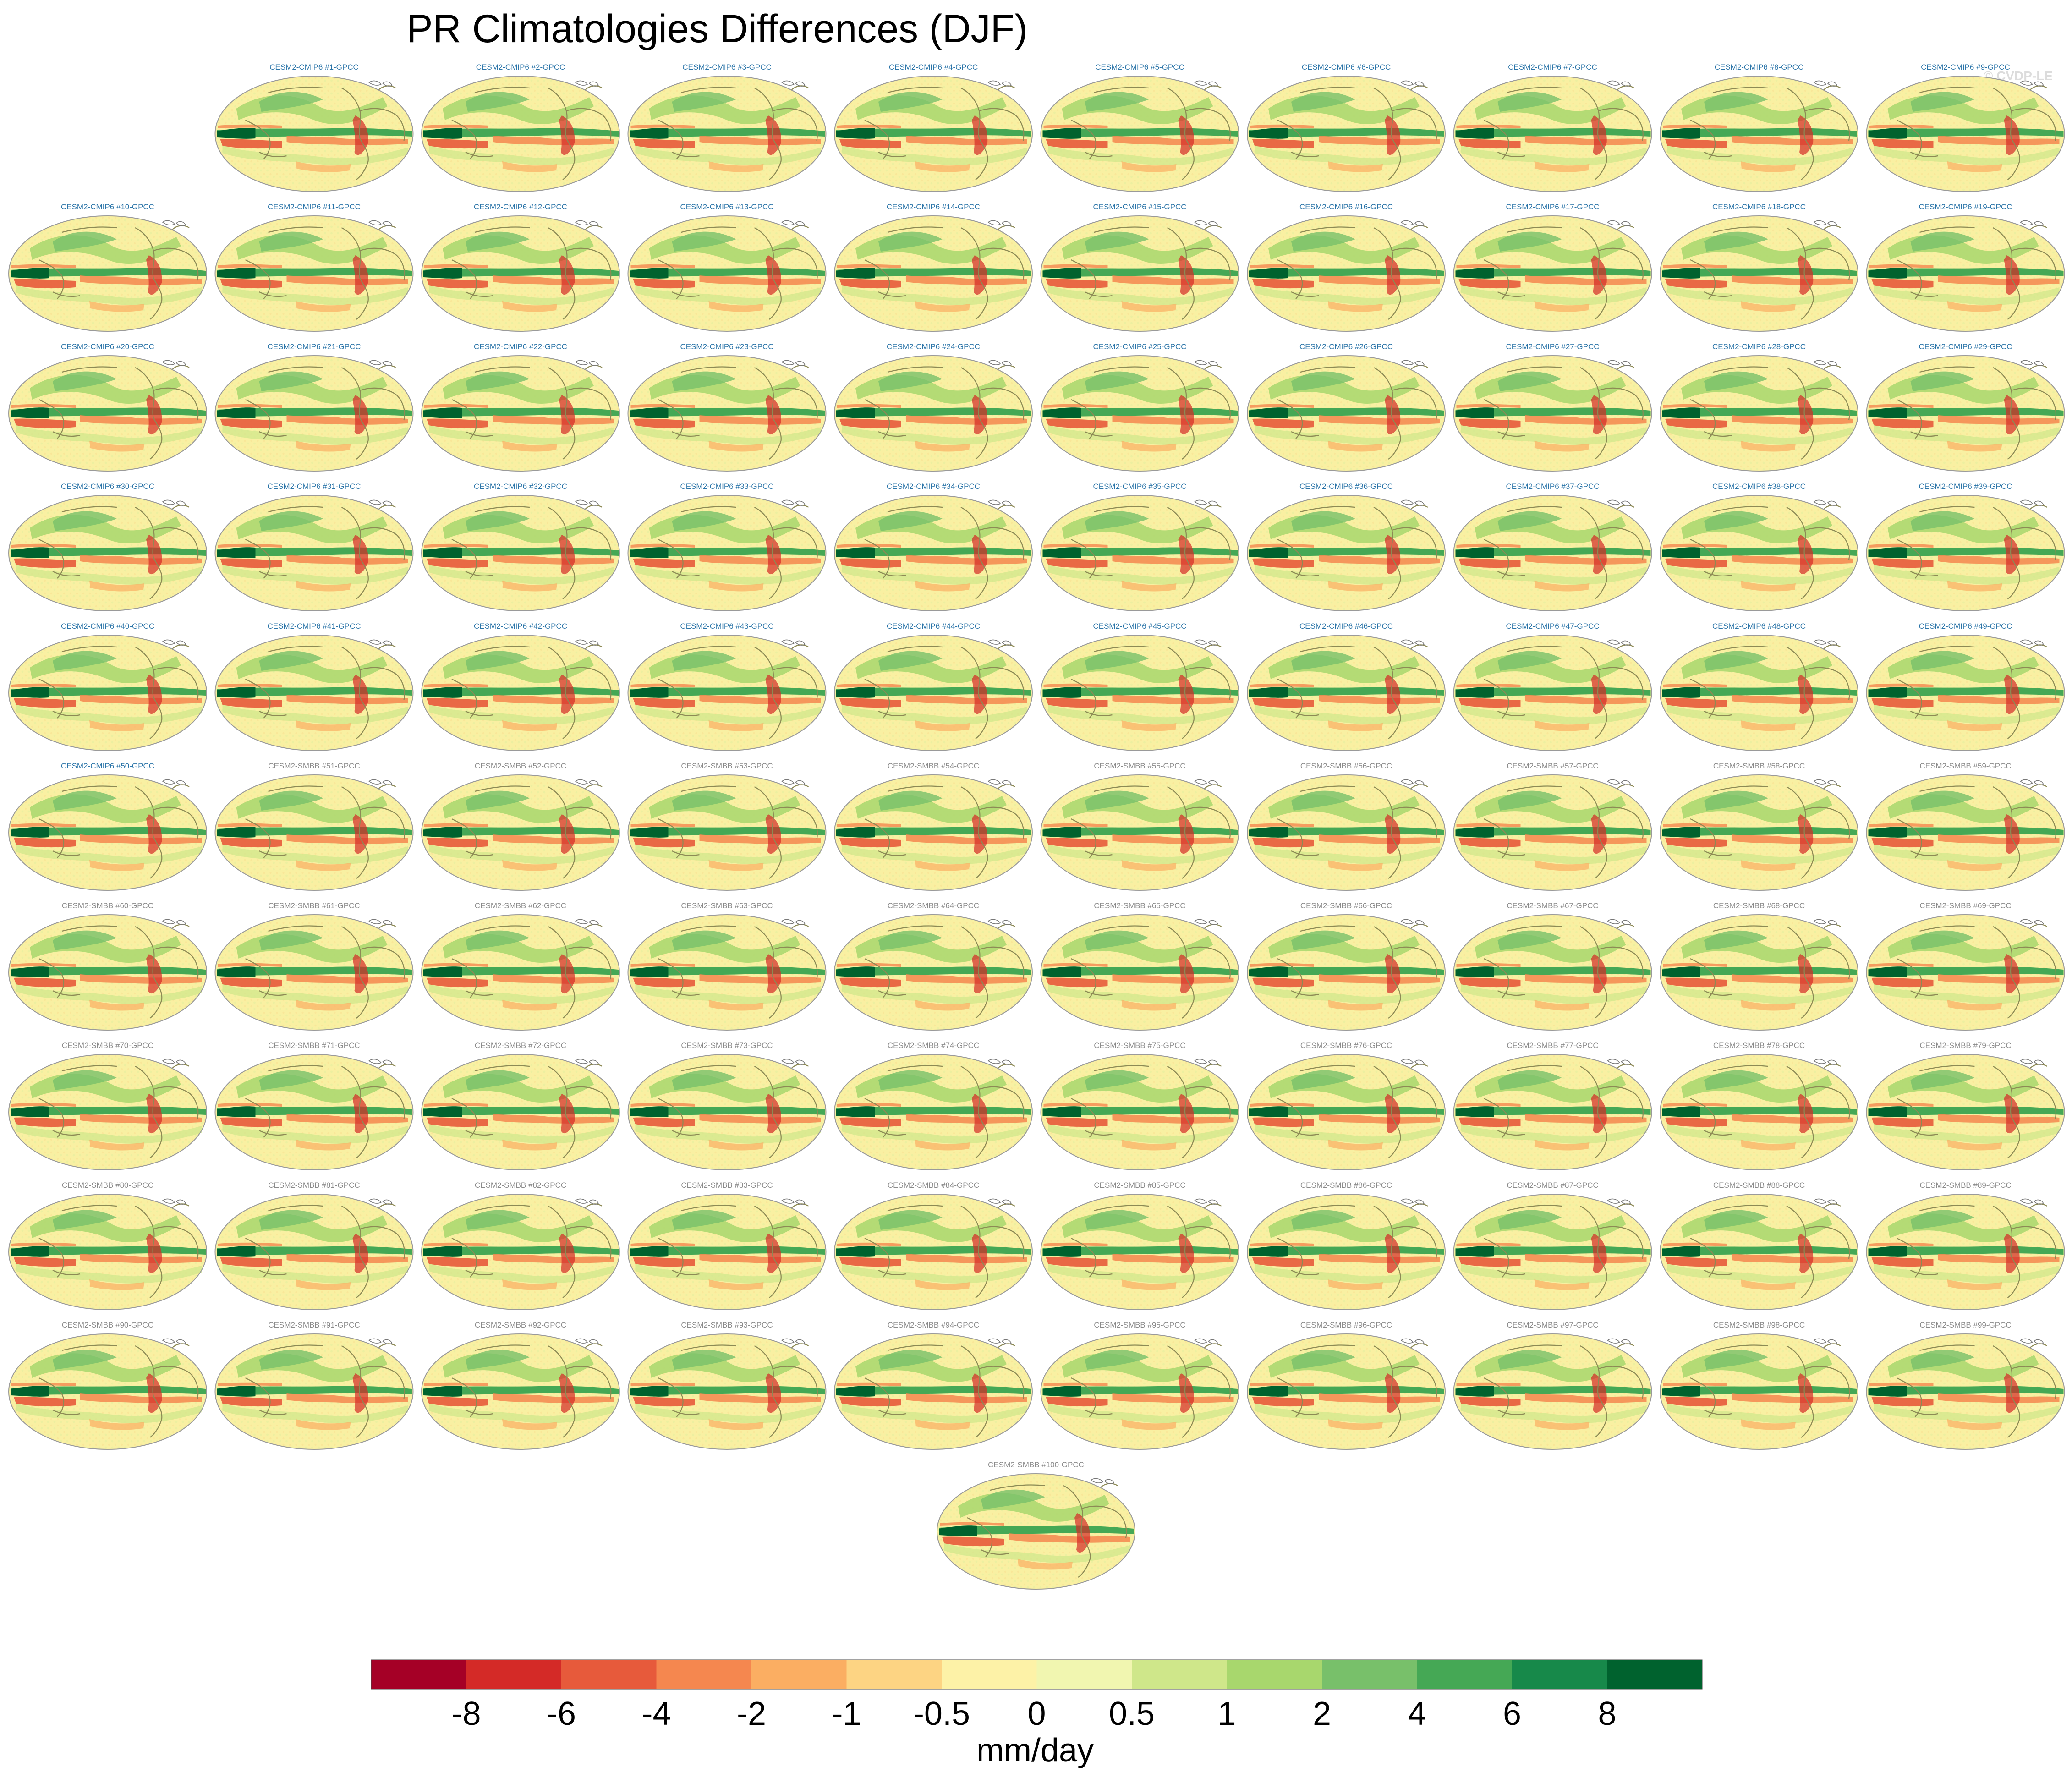  Describe the element at coordinates (1346, 626) in the screenshot. I see `panel-label: CESM2-CMIP6 #46-GPCC` at that location.